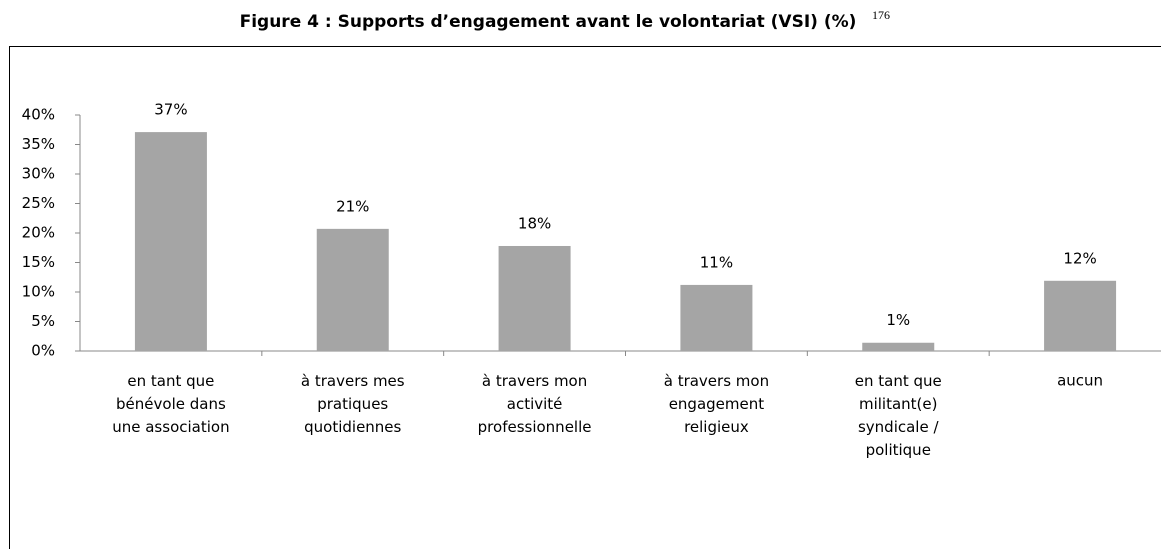 The height and width of the screenshot is (549, 1161). Describe the element at coordinates (1079, 258) in the screenshot. I see `value-label: 12%` at that location.